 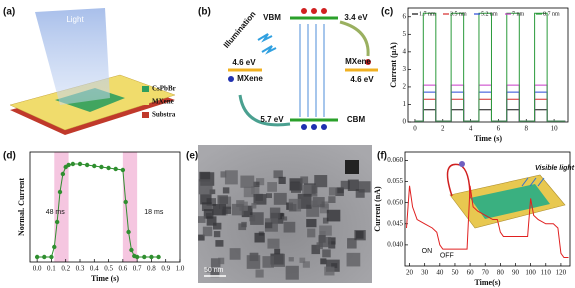 I want to click on x-axis-label: Time(s), so click(x=487, y=282).